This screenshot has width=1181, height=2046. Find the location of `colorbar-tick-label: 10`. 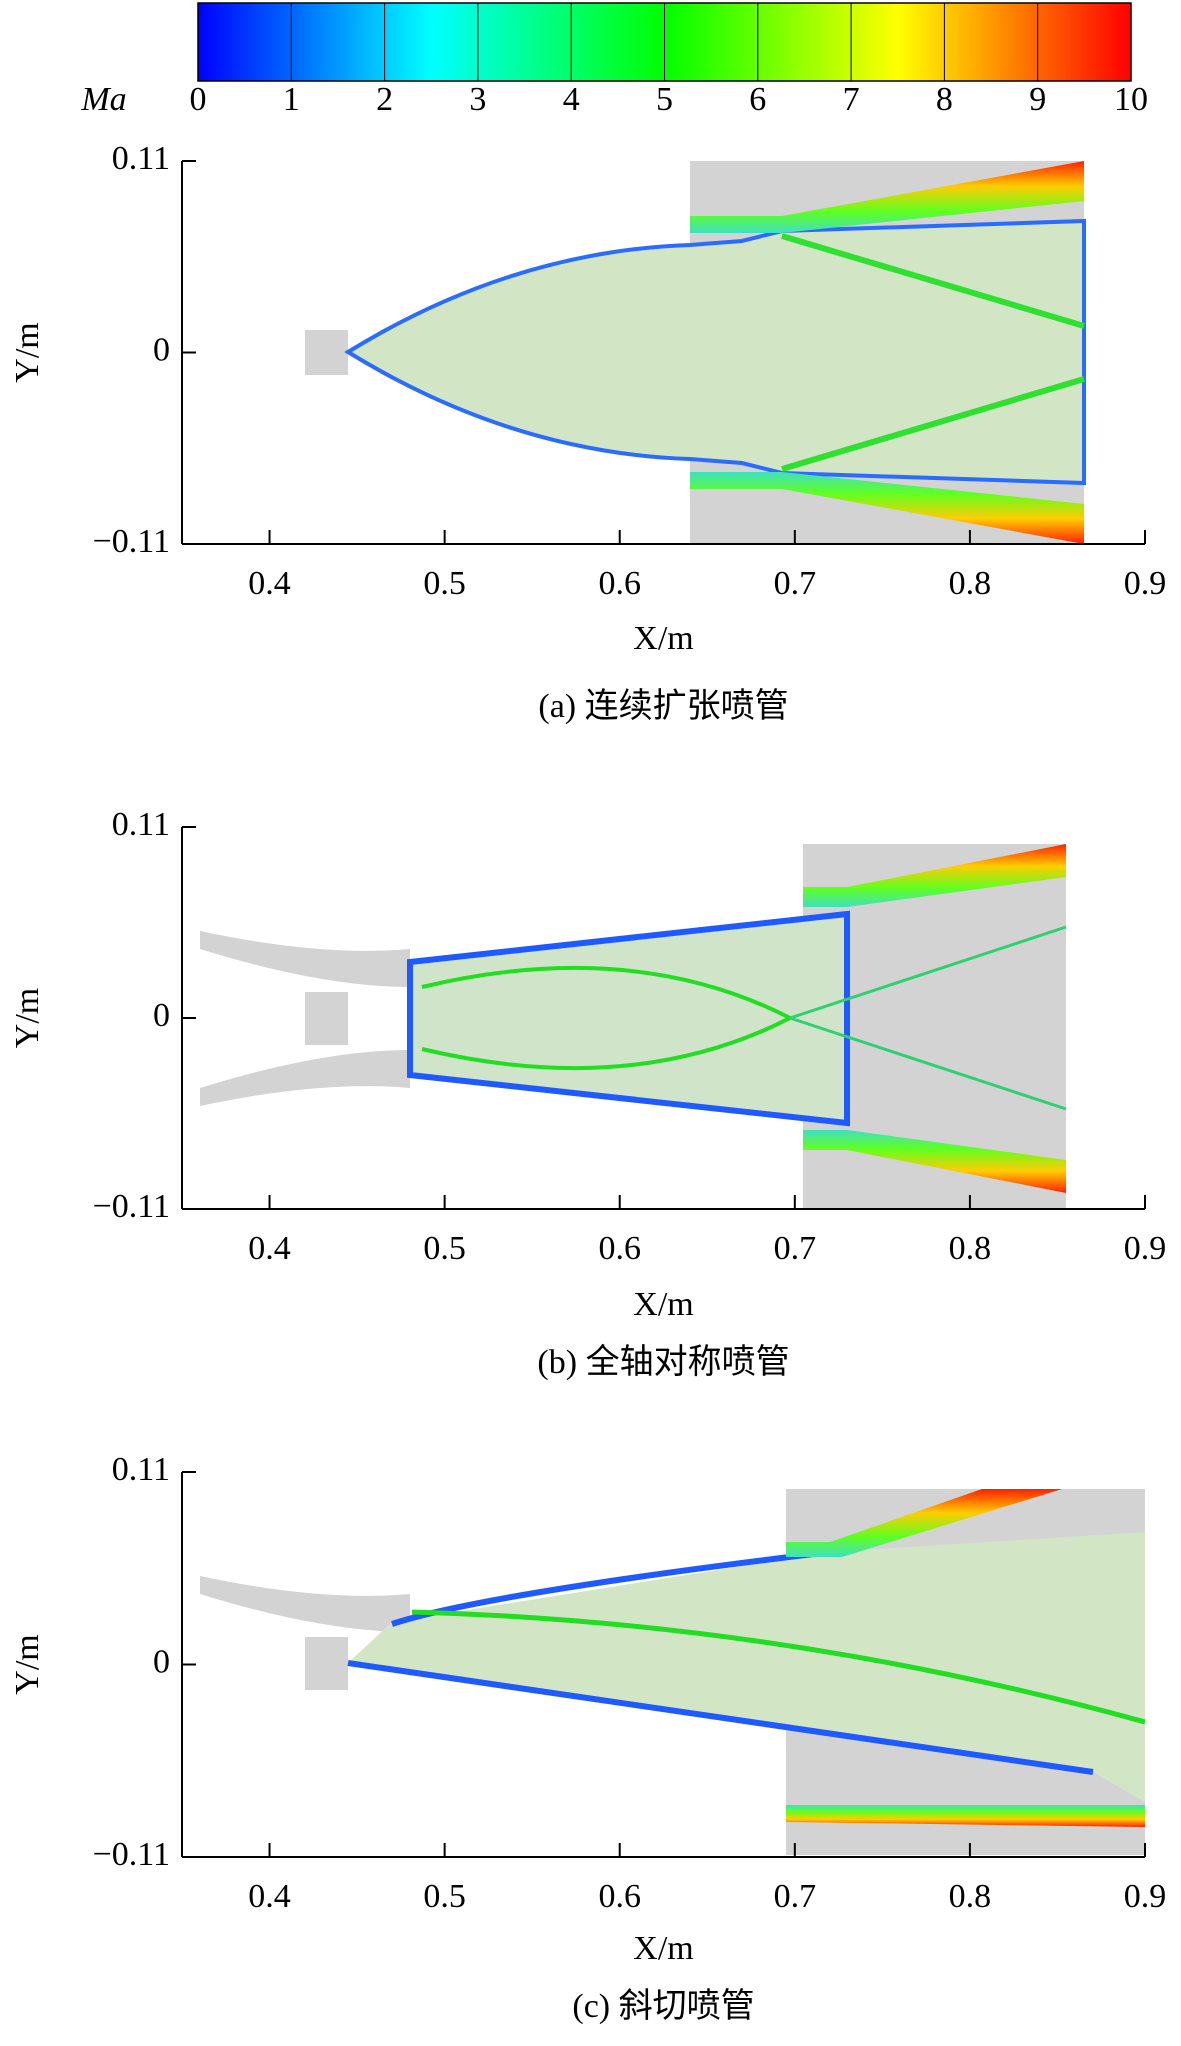

colorbar-tick-label: 10 is located at coordinates (1131, 99).